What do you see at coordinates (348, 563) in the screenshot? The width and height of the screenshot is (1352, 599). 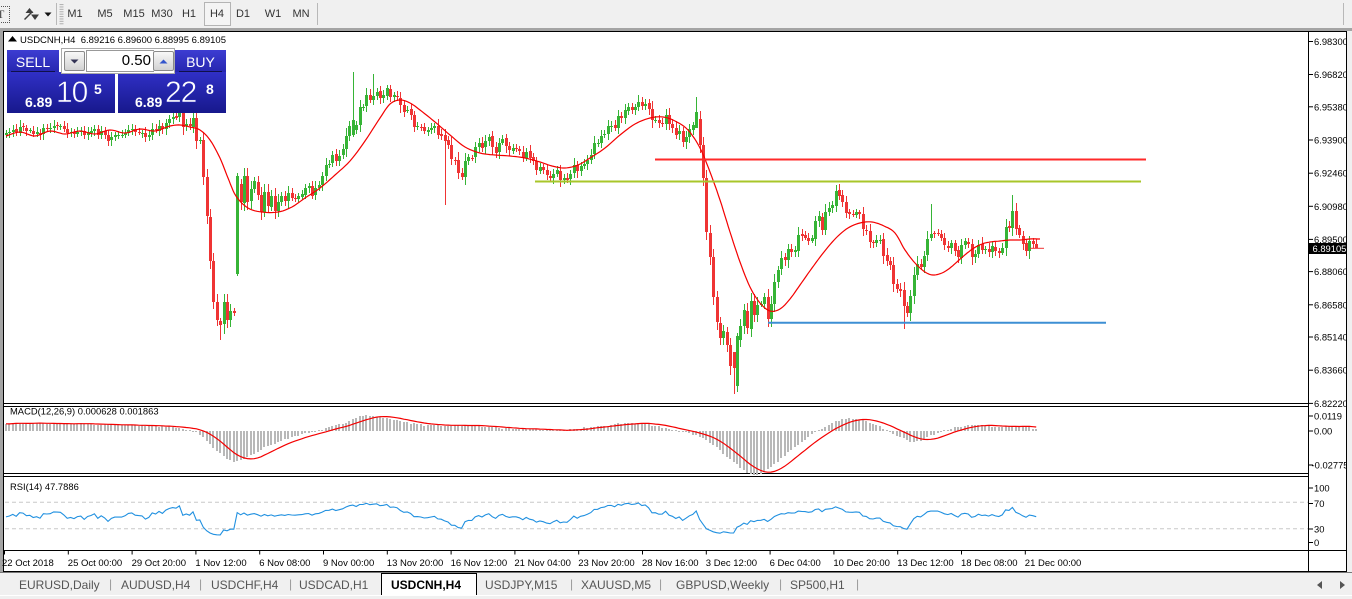 I see `svg-text: 9 Nov 00:00` at bounding box center [348, 563].